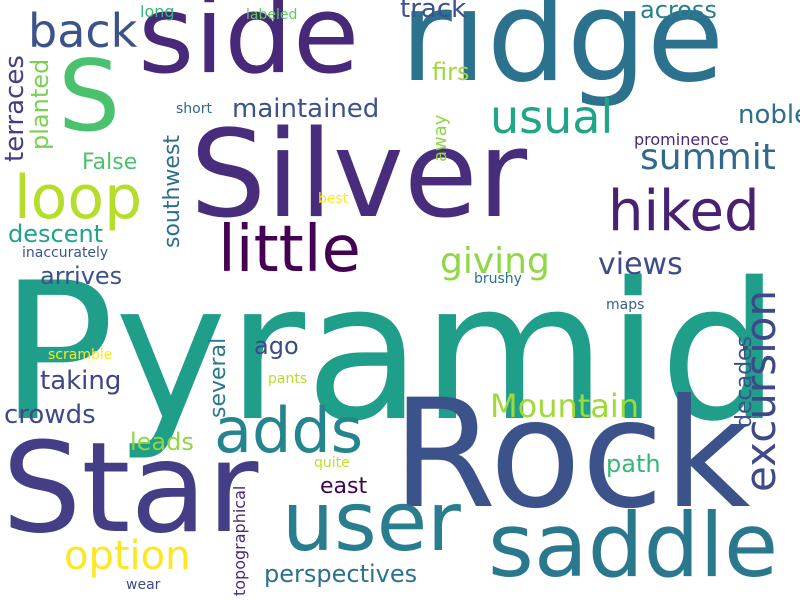 This screenshot has width=800, height=600. What do you see at coordinates (56, 234) in the screenshot?
I see `word-descent: descent` at bounding box center [56, 234].